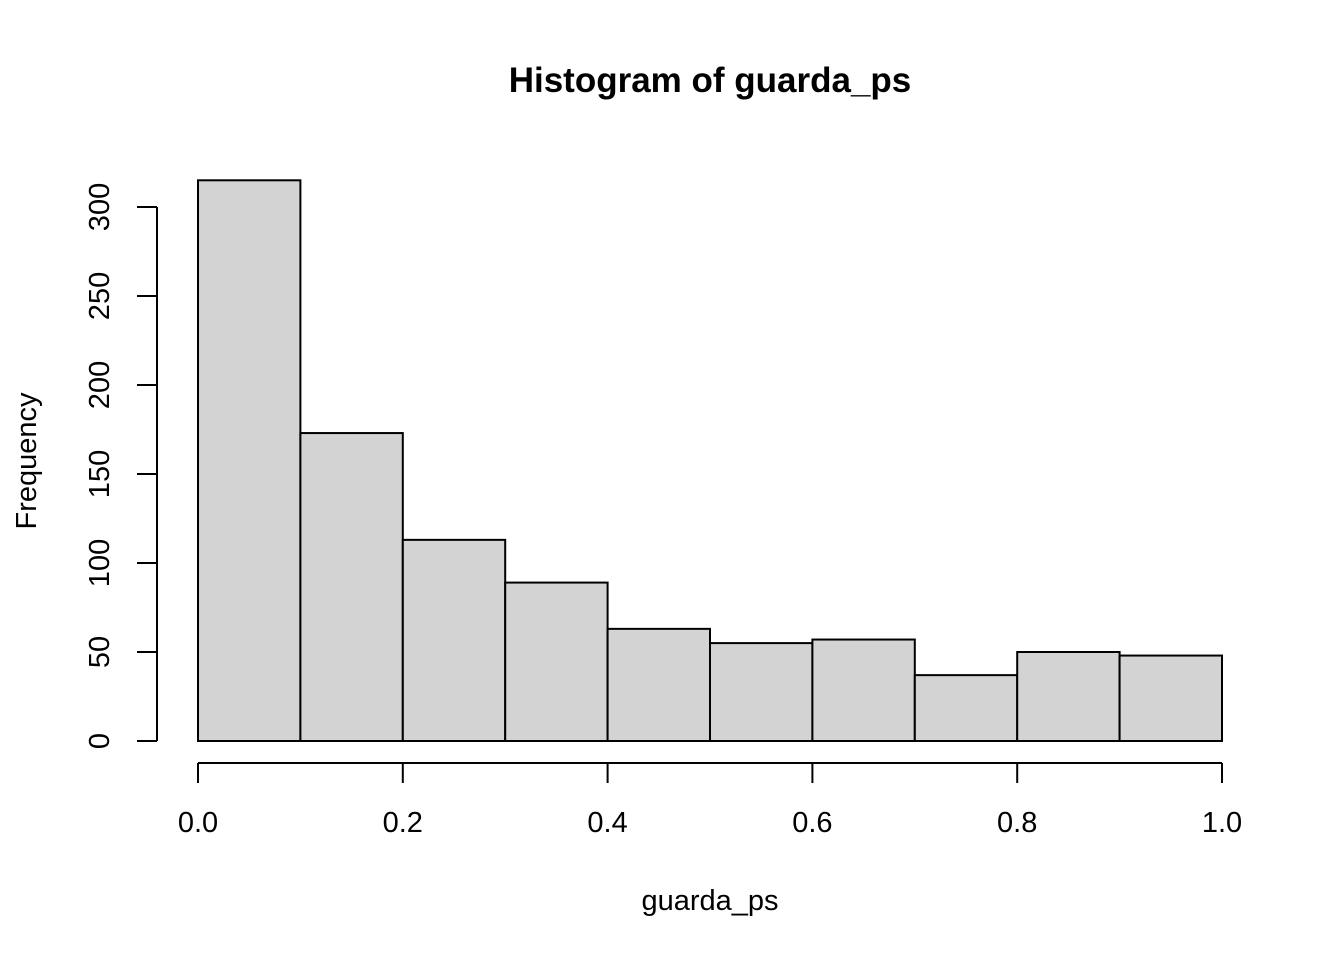 This screenshot has height=965, width=1344. Describe the element at coordinates (198, 823) in the screenshot. I see `x-tick-label: 0.0` at that location.